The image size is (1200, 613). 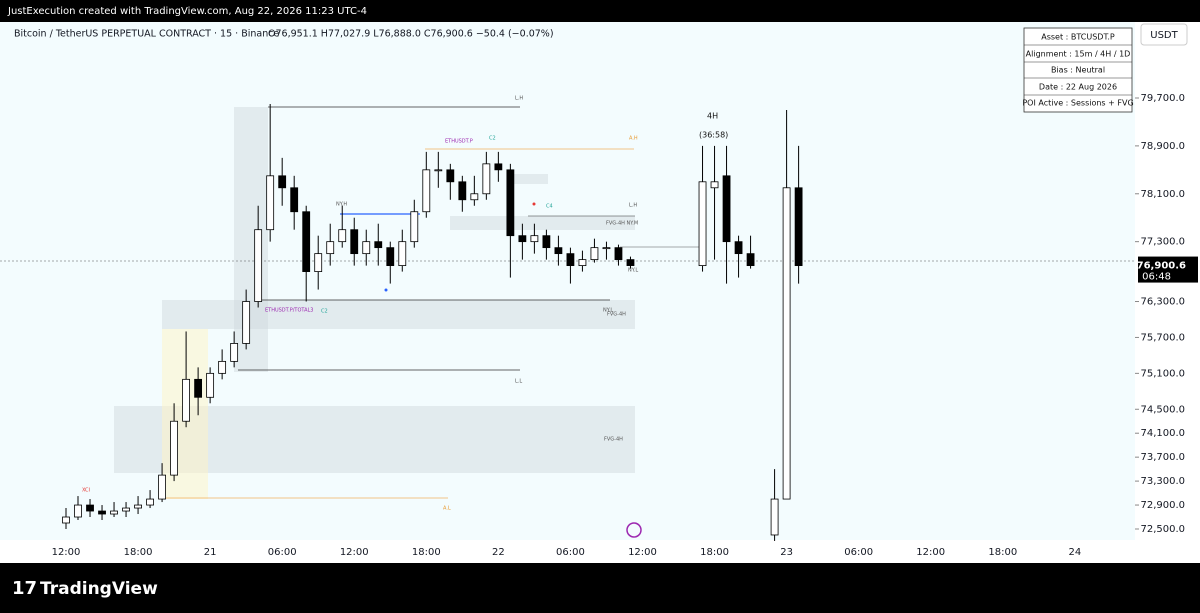 I want to click on info-row: Bias : Neutral, so click(x=1078, y=70).